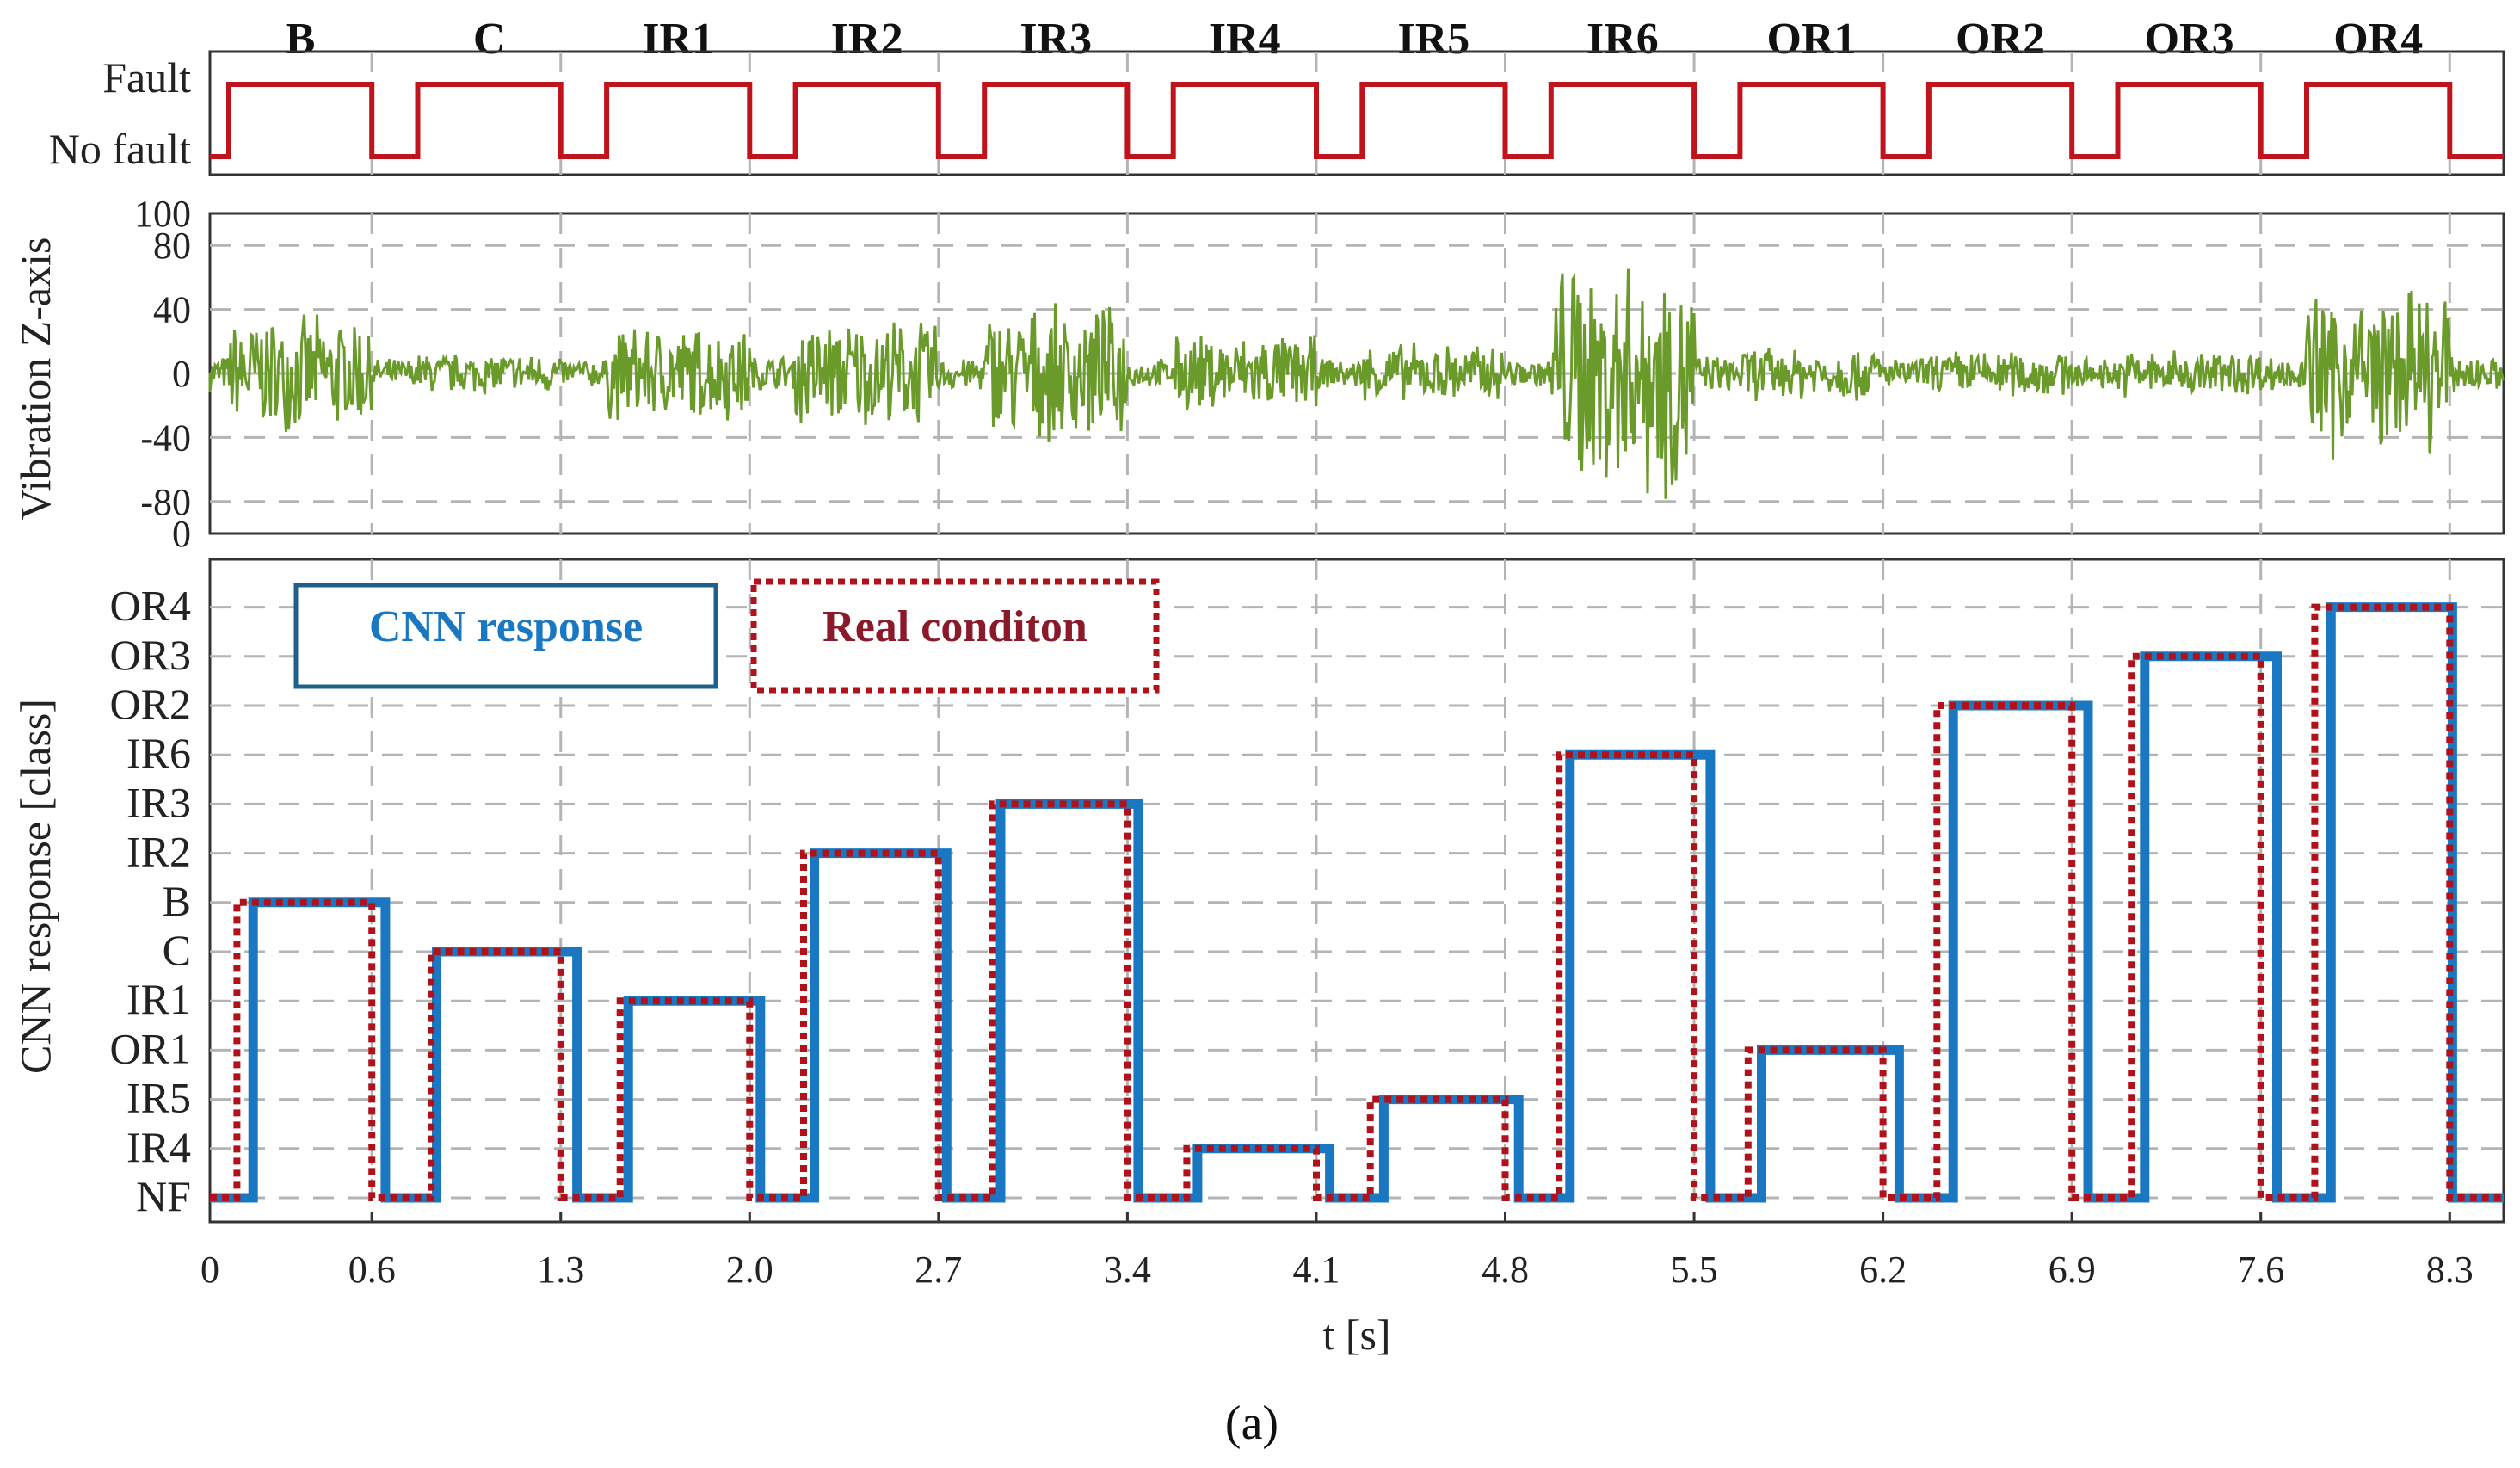 Image resolution: width=2520 pixels, height=1468 pixels. Describe the element at coordinates (1356, 1335) in the screenshot. I see `time-xlabel: t [s]` at that location.